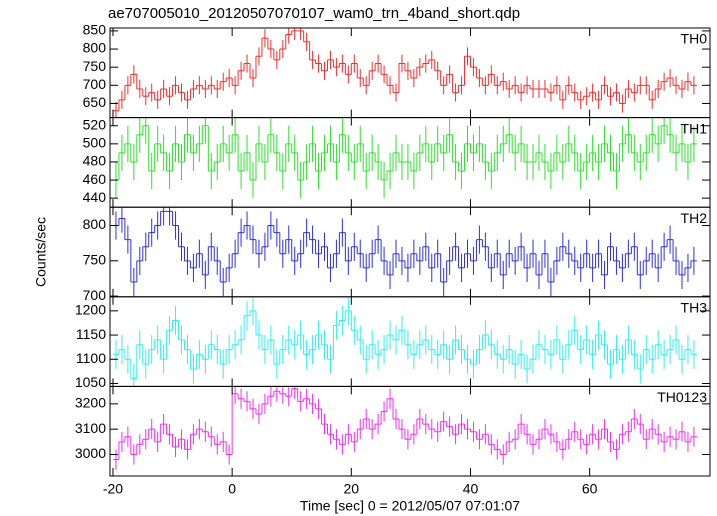 This screenshot has height=516, width=717. Describe the element at coordinates (694, 128) in the screenshot. I see `panel-label: TH1` at that location.